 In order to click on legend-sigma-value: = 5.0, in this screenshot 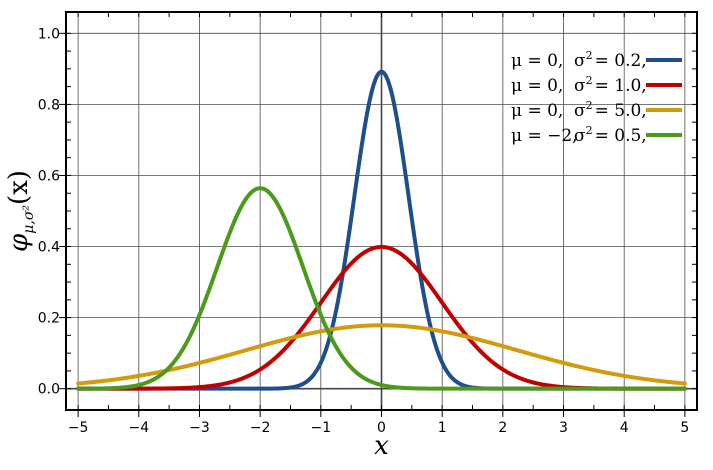, I will do `click(621, 111)`.